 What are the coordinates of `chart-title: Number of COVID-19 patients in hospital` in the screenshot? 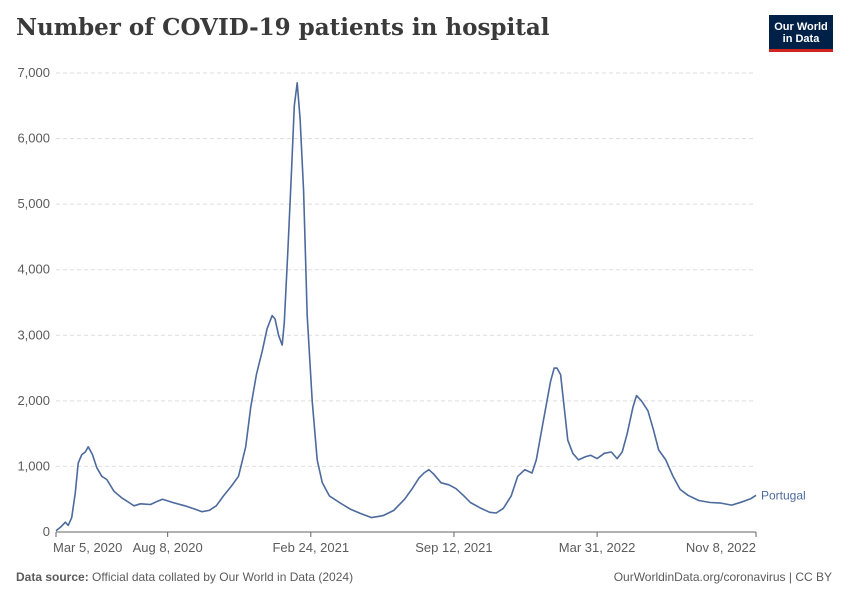 It's located at (283, 27).